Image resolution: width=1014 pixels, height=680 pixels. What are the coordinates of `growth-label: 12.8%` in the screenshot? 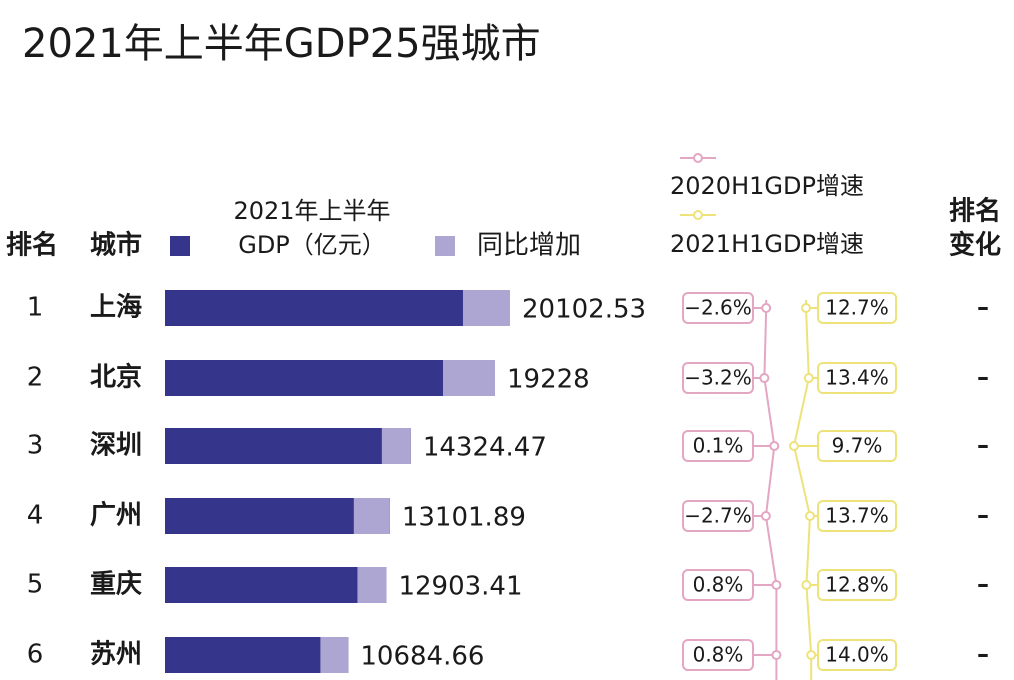 It's located at (857, 585).